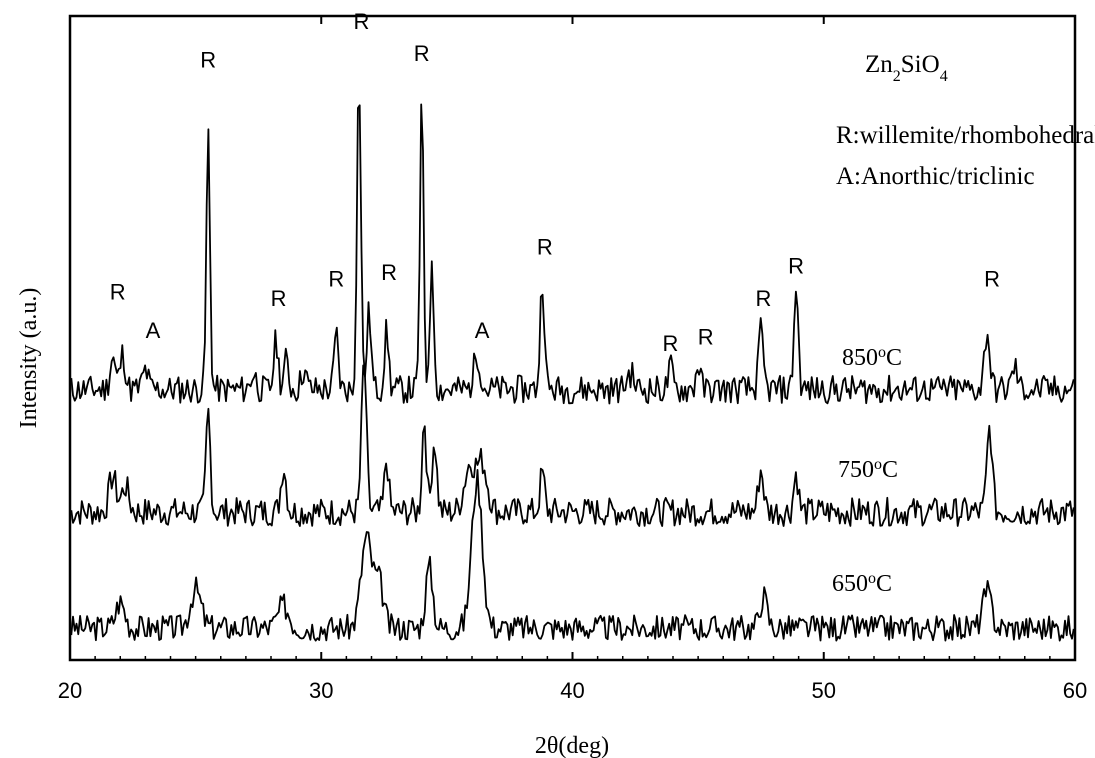  What do you see at coordinates (29, 358) in the screenshot?
I see `y-axis-title: Intensity (a.u.)` at bounding box center [29, 358].